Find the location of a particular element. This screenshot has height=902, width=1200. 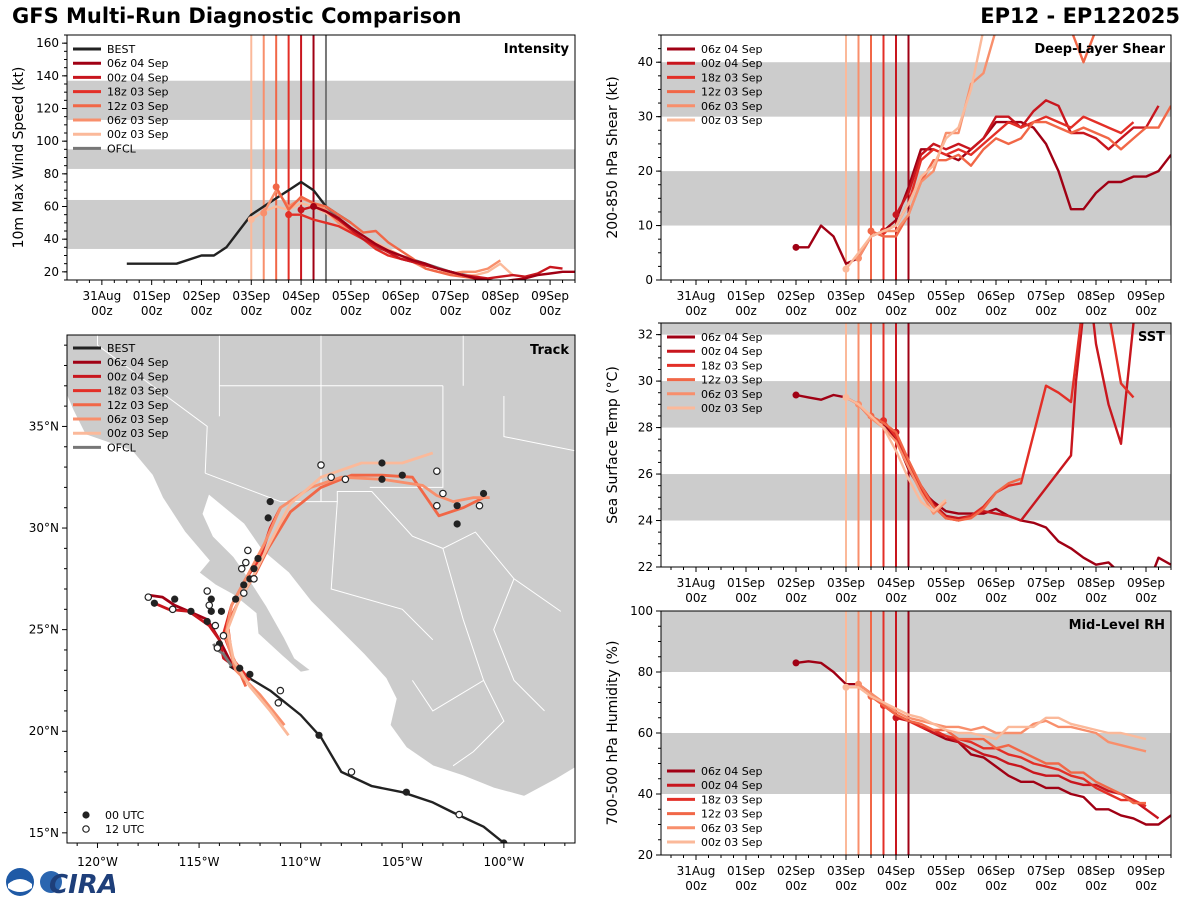

track-legend-entry: BEST is located at coordinates (121, 348).